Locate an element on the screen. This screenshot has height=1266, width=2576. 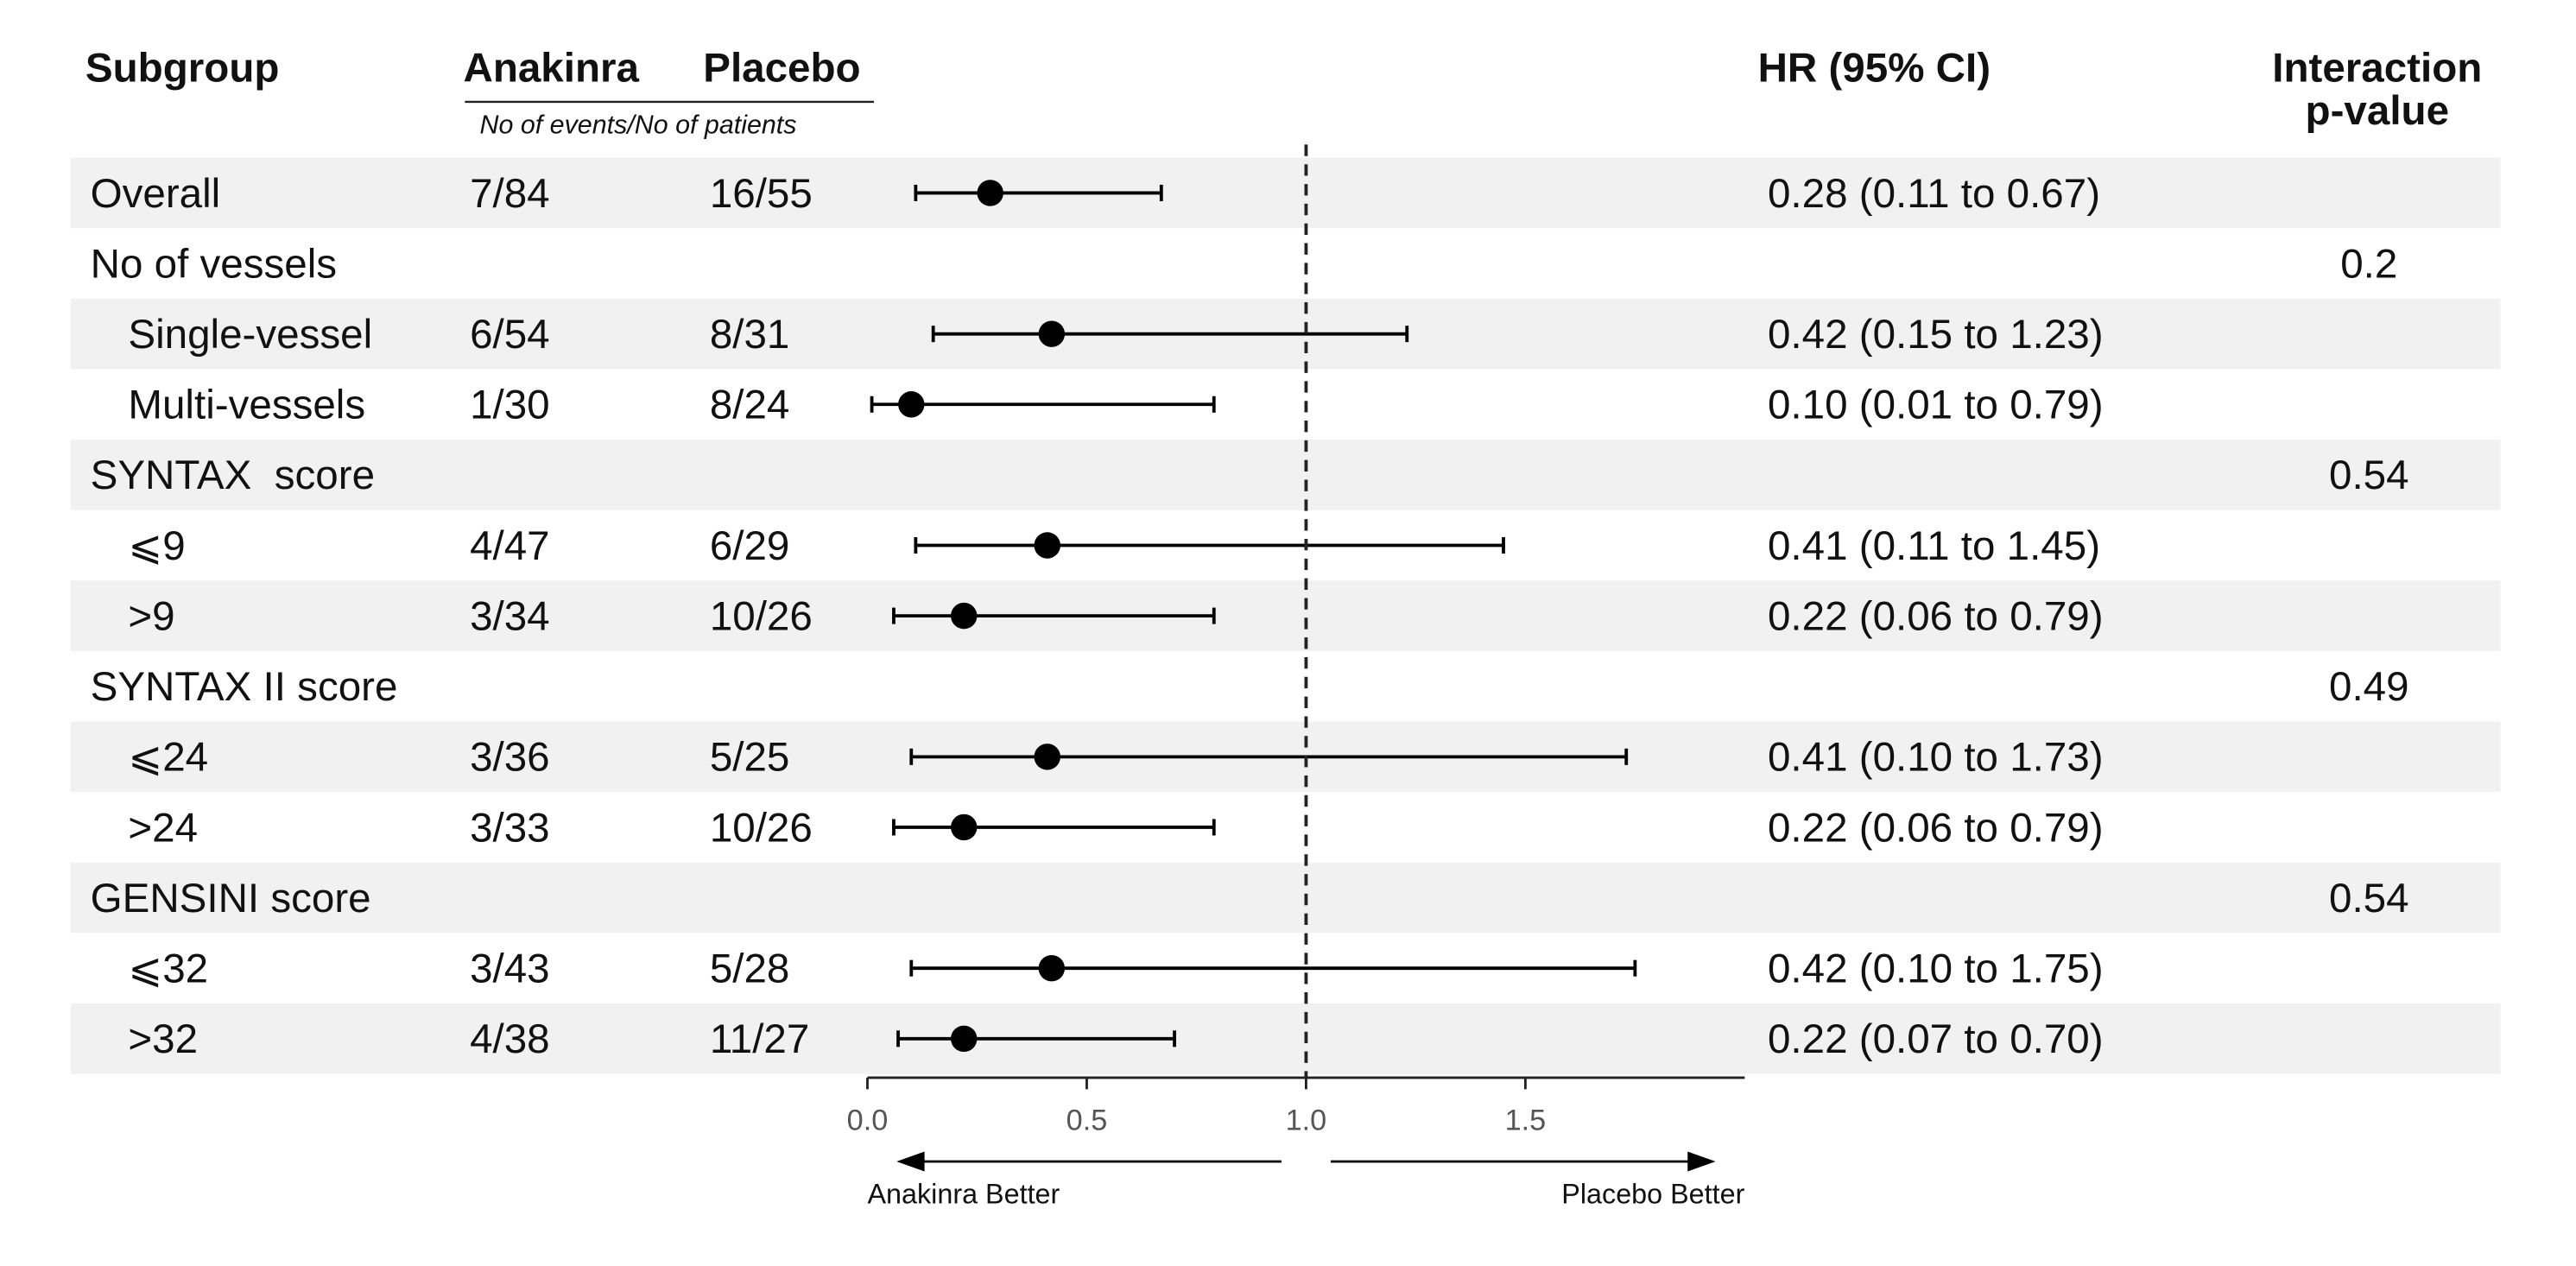
left-label: Anakinra Better is located at coordinates (963, 1194).